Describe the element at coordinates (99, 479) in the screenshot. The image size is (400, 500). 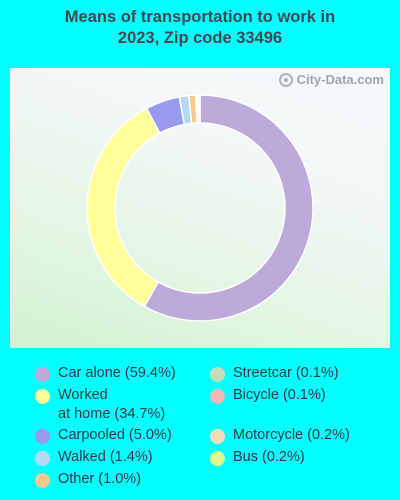
I see `legend-label: Other (1.0%)` at that location.